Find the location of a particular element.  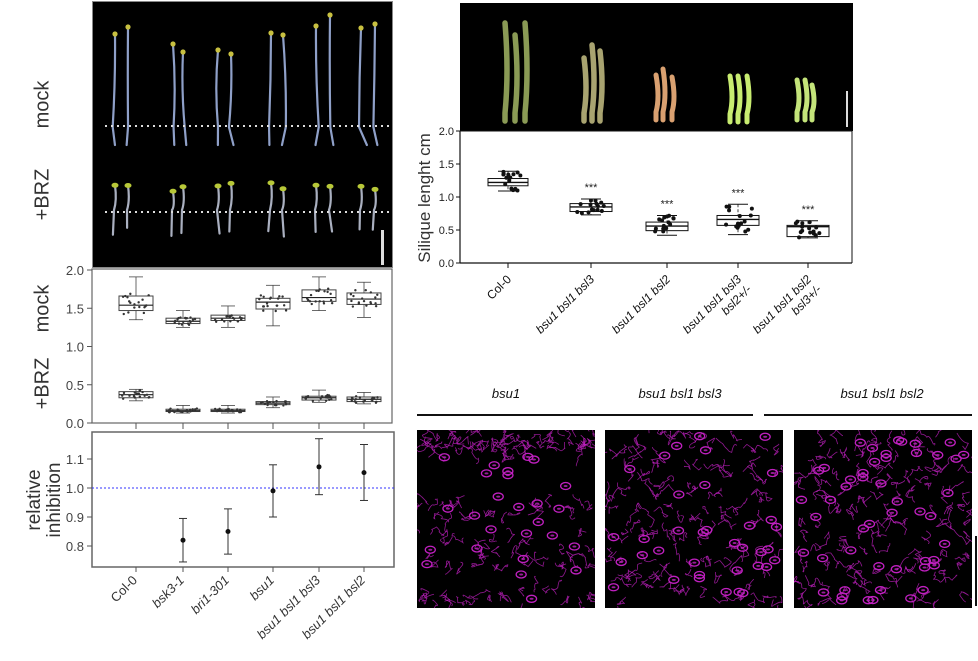

box is located at coordinates (808, 231).